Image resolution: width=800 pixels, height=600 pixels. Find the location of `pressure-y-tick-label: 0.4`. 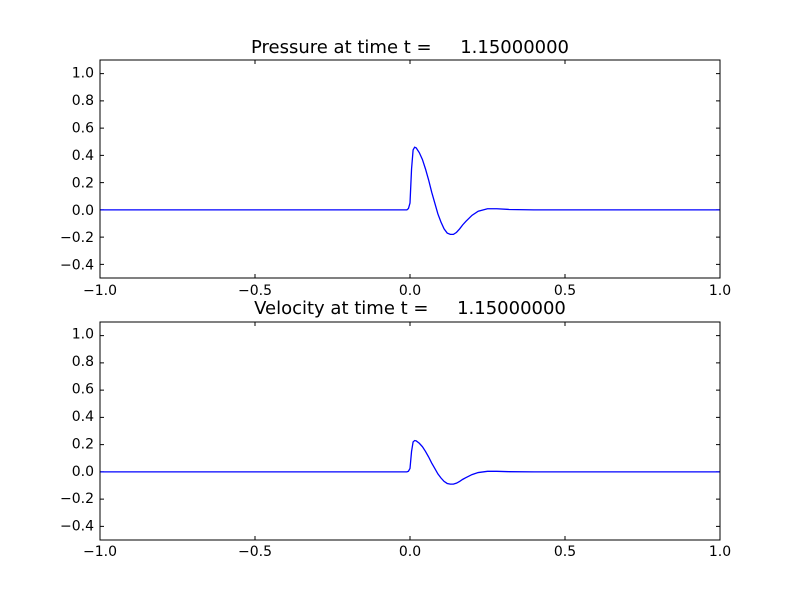

pressure-y-tick-label: 0.4 is located at coordinates (83, 156).